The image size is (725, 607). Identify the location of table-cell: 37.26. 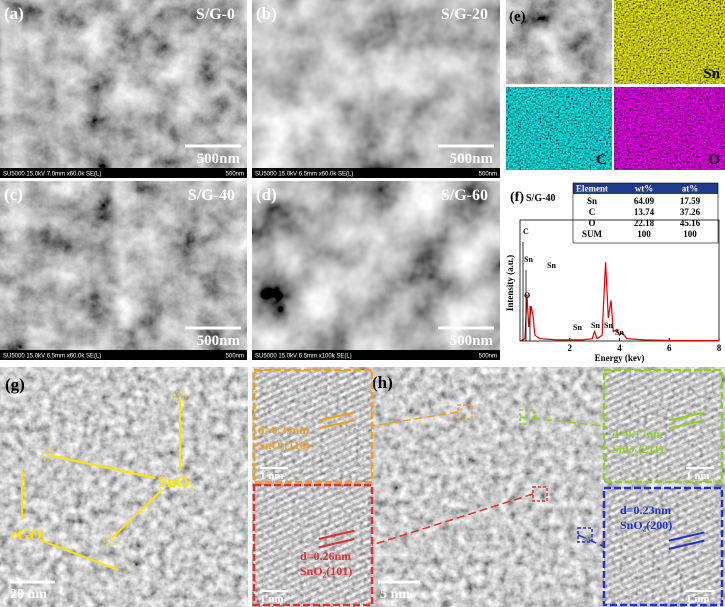
(690, 212).